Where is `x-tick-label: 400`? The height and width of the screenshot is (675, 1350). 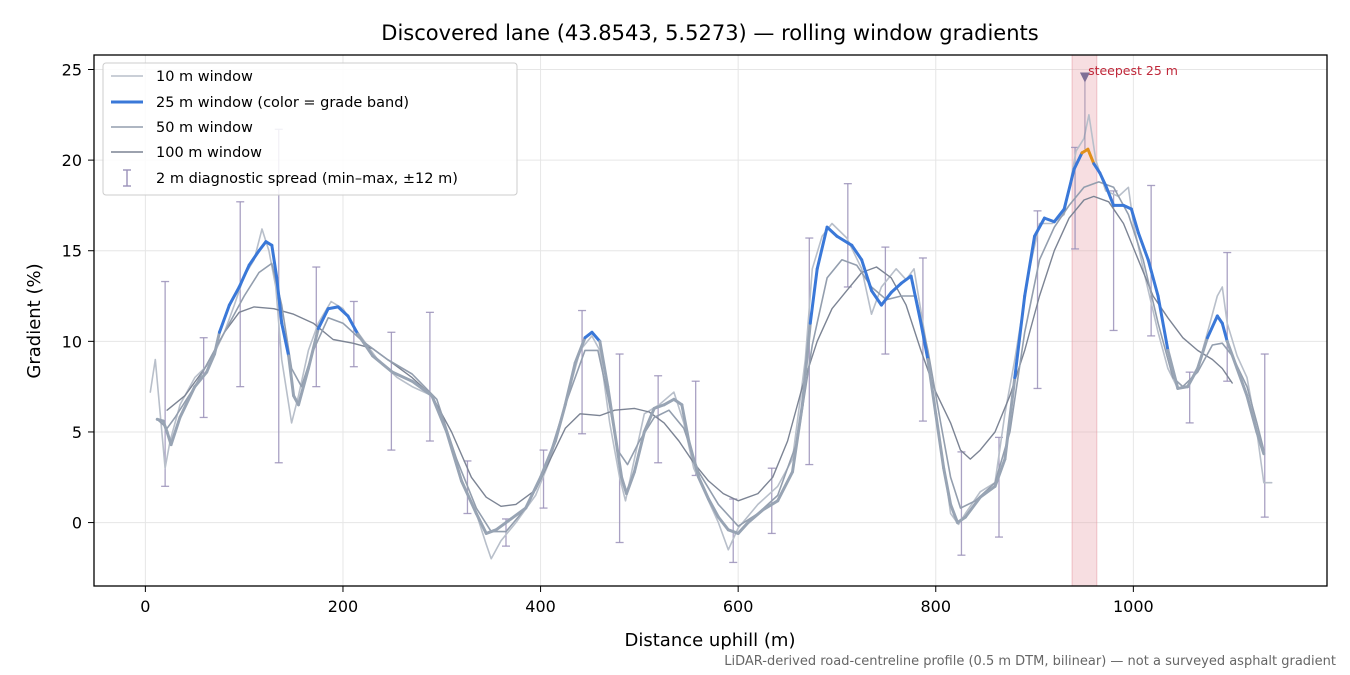
x-tick-label: 400 is located at coordinates (540, 606).